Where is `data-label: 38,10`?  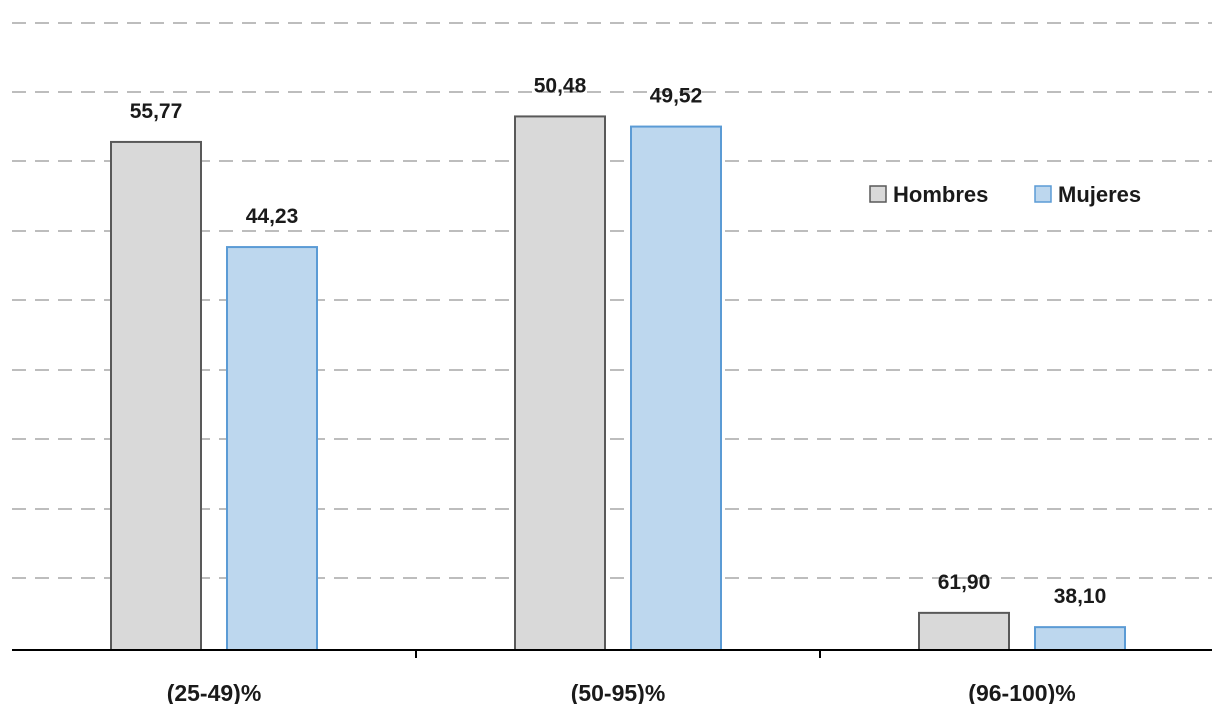
data-label: 38,10 is located at coordinates (1080, 596).